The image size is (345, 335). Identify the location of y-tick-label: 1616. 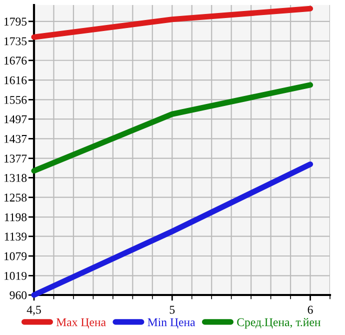
(15, 80).